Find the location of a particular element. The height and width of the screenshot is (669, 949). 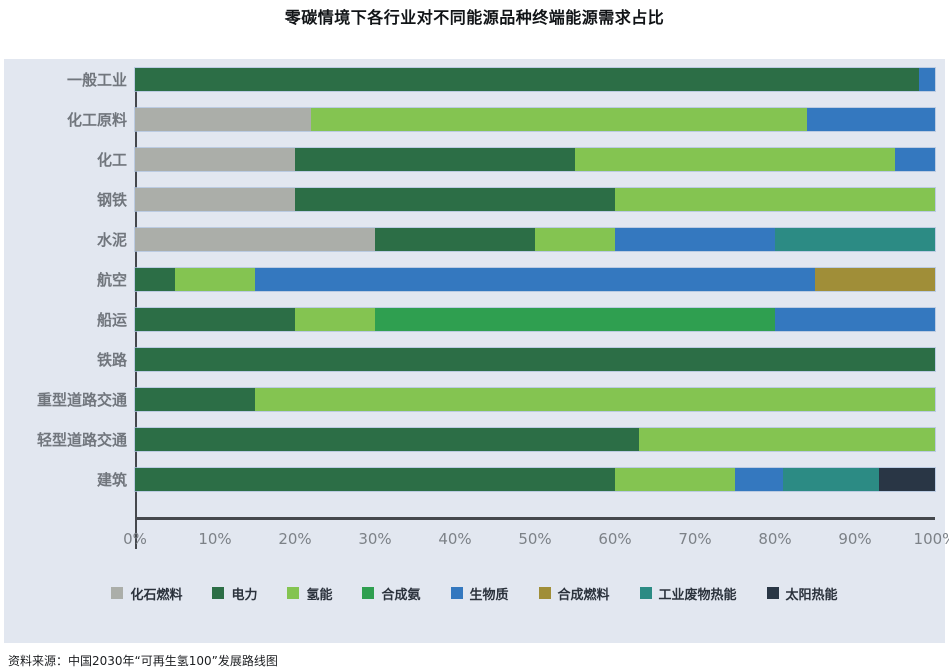

x-axis-ticks: 0% 10% 20% 30% 40% 50% 60% 70% 80% 90% 100% is located at coordinates (536, 540).